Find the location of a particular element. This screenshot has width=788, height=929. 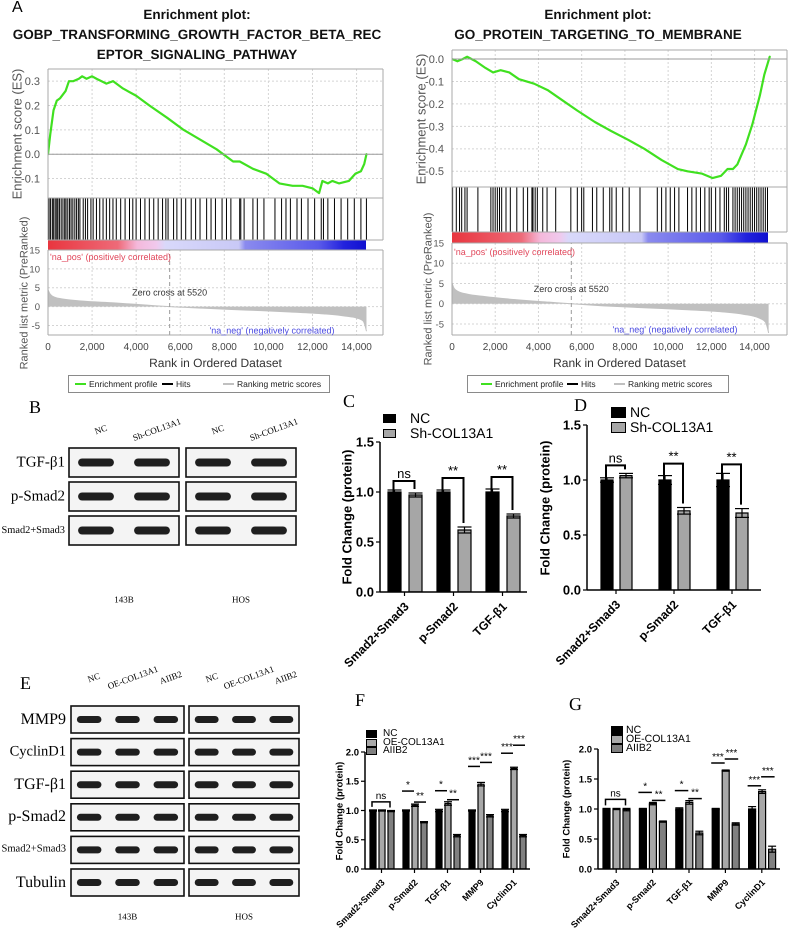

chart-title: D is located at coordinates (580, 405).